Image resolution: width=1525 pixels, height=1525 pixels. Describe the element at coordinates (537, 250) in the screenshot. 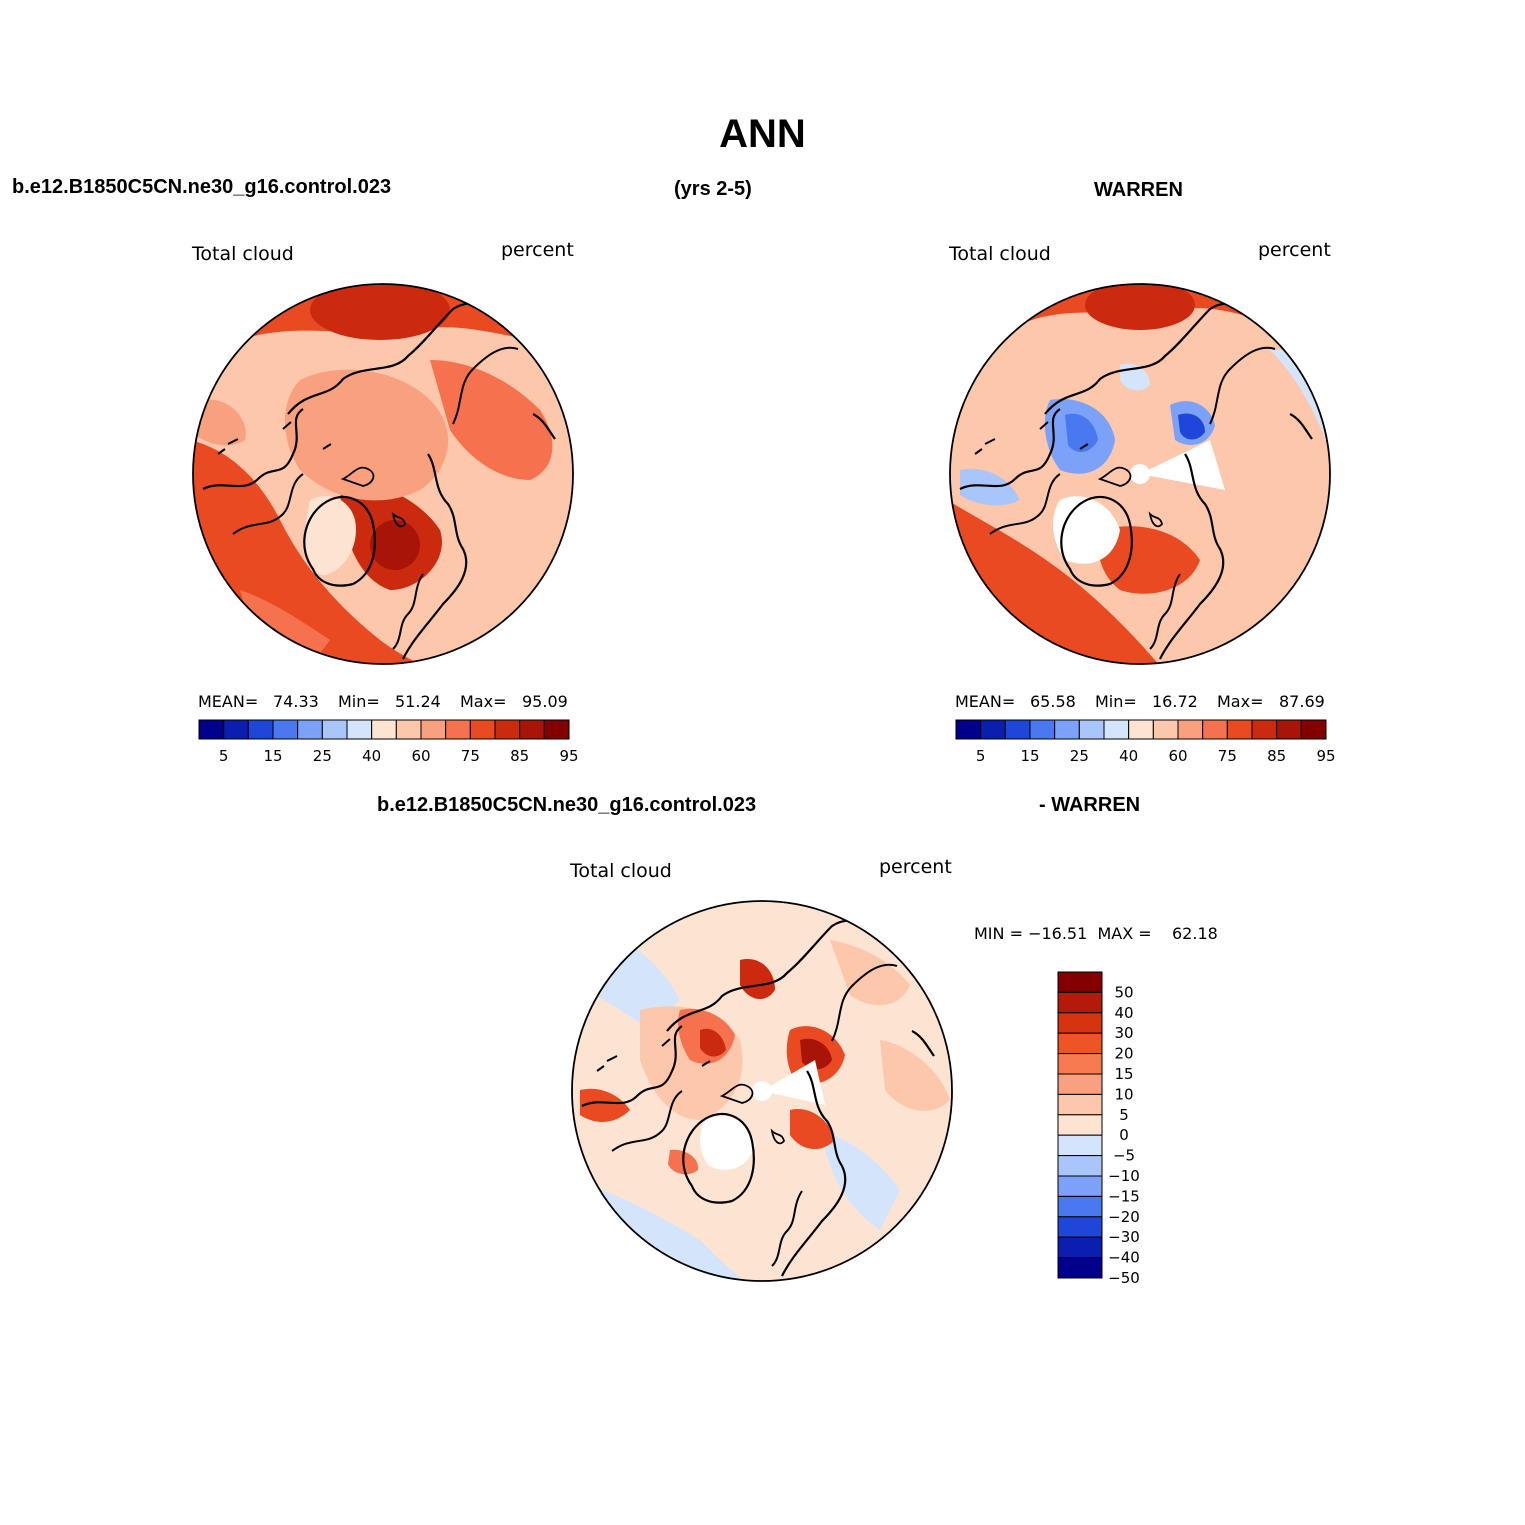

I see `model-units-label: percent` at that location.